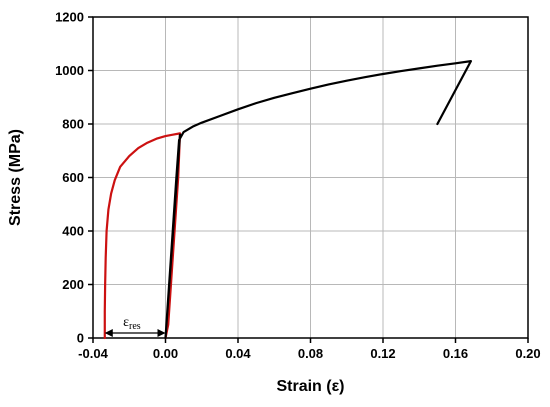 The width and height of the screenshot is (550, 407). Describe the element at coordinates (15, 177) in the screenshot. I see `y-axis-title: Stress (MPa)` at that location.